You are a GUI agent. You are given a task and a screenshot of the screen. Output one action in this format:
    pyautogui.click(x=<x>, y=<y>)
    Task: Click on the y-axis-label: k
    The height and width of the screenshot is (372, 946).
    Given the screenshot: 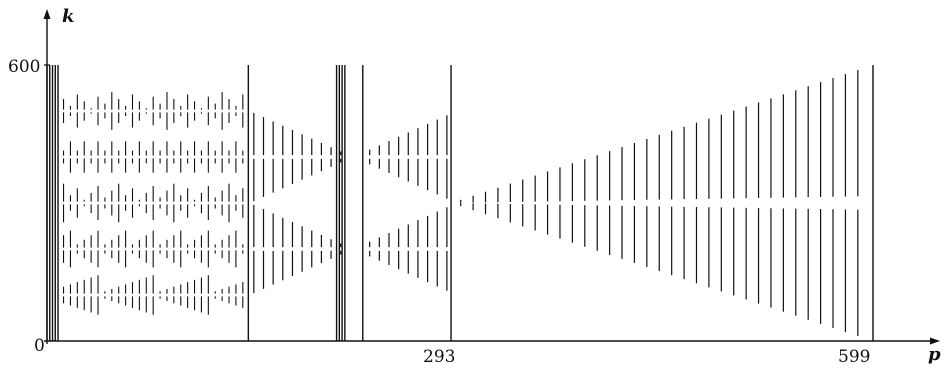 What is the action you would take?
    pyautogui.click(x=68, y=16)
    